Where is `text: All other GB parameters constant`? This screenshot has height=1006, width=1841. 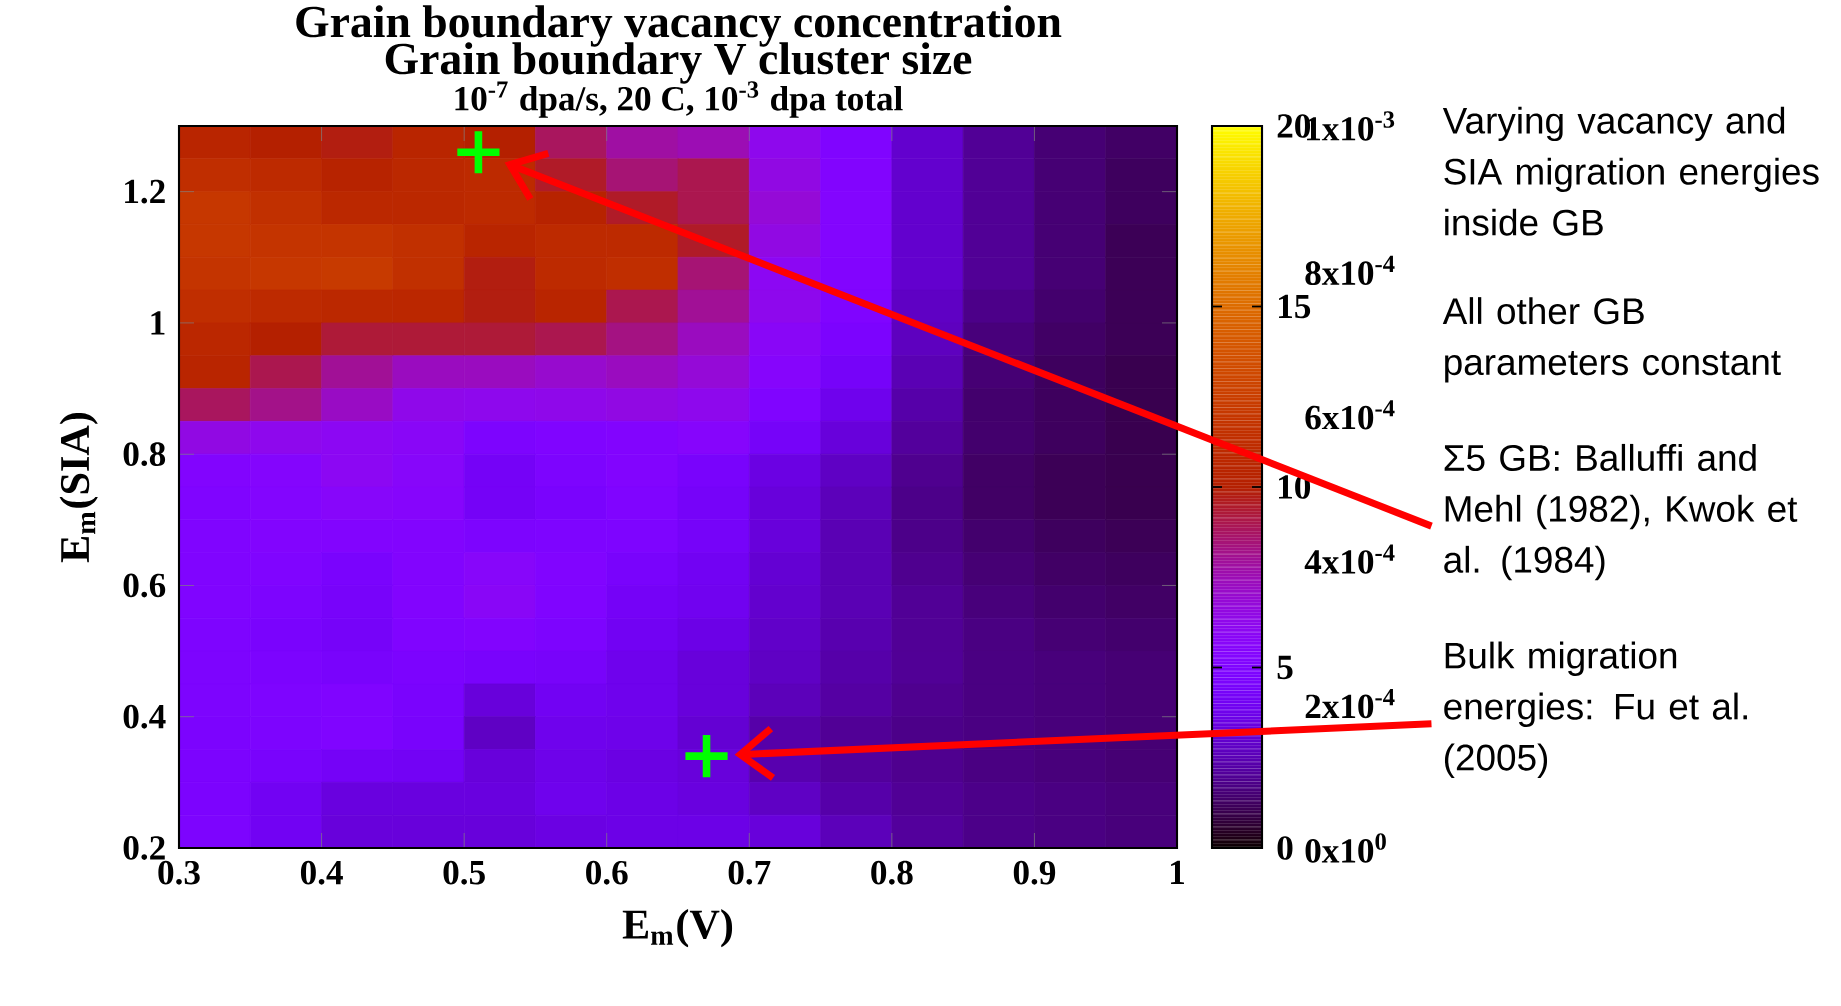 text: All other GB parameters constant is located at coordinates (1611, 340).